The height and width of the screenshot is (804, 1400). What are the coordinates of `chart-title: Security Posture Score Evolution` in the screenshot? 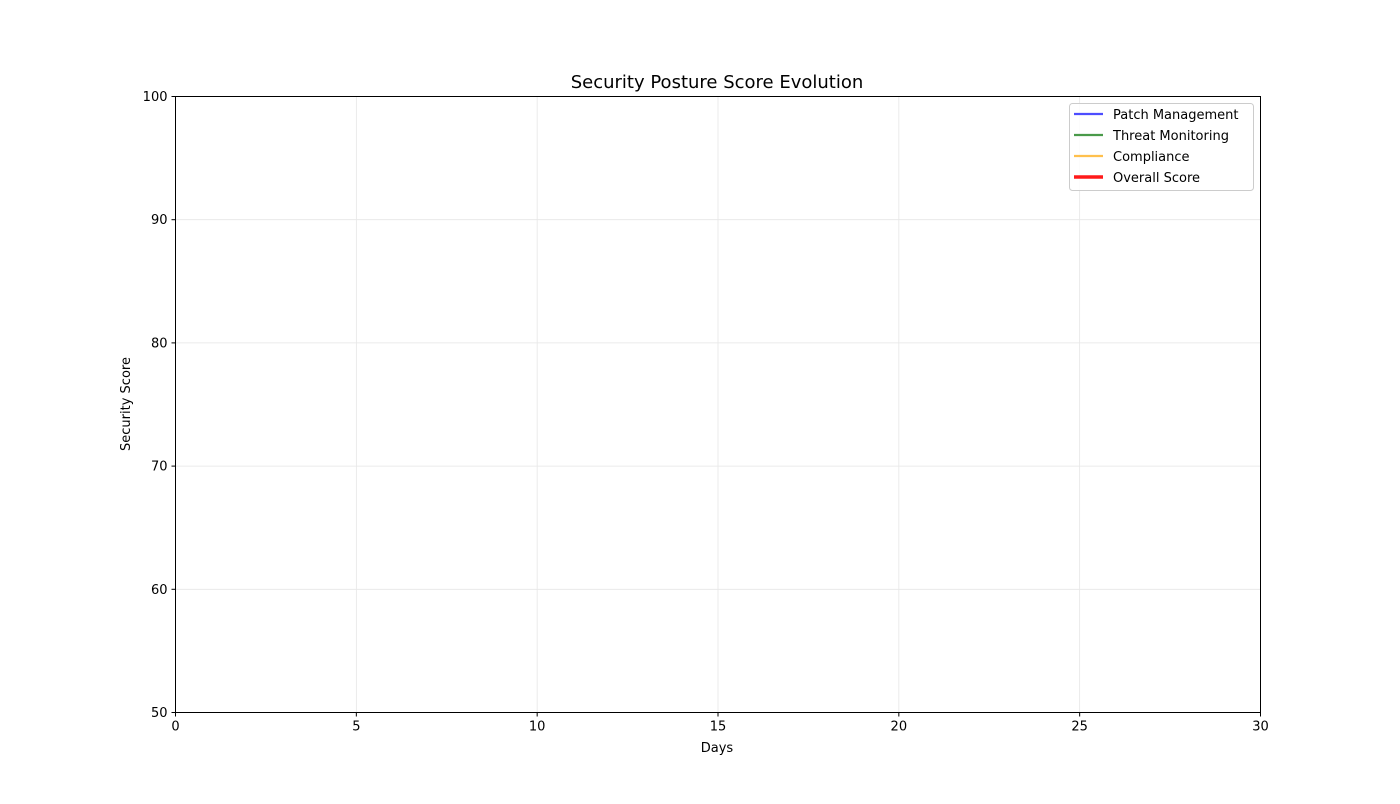 It's located at (717, 82).